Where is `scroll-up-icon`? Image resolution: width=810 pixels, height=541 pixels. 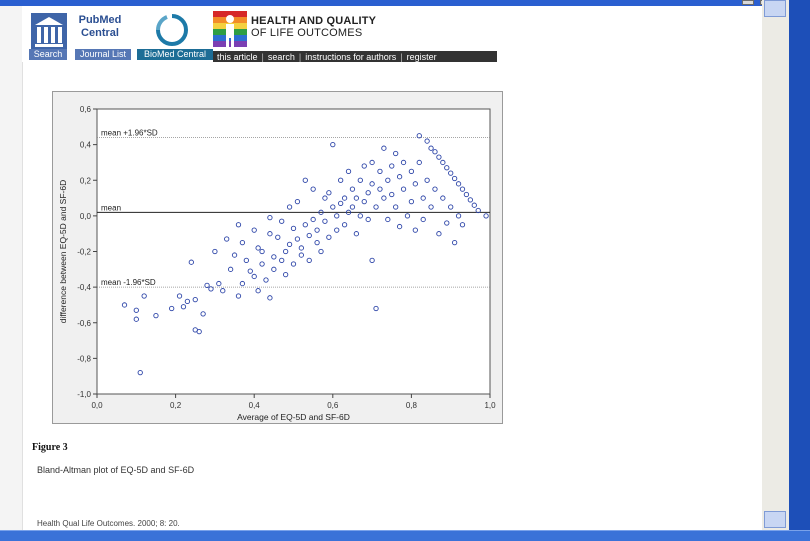
scroll-up-icon is located at coordinates (775, 8).